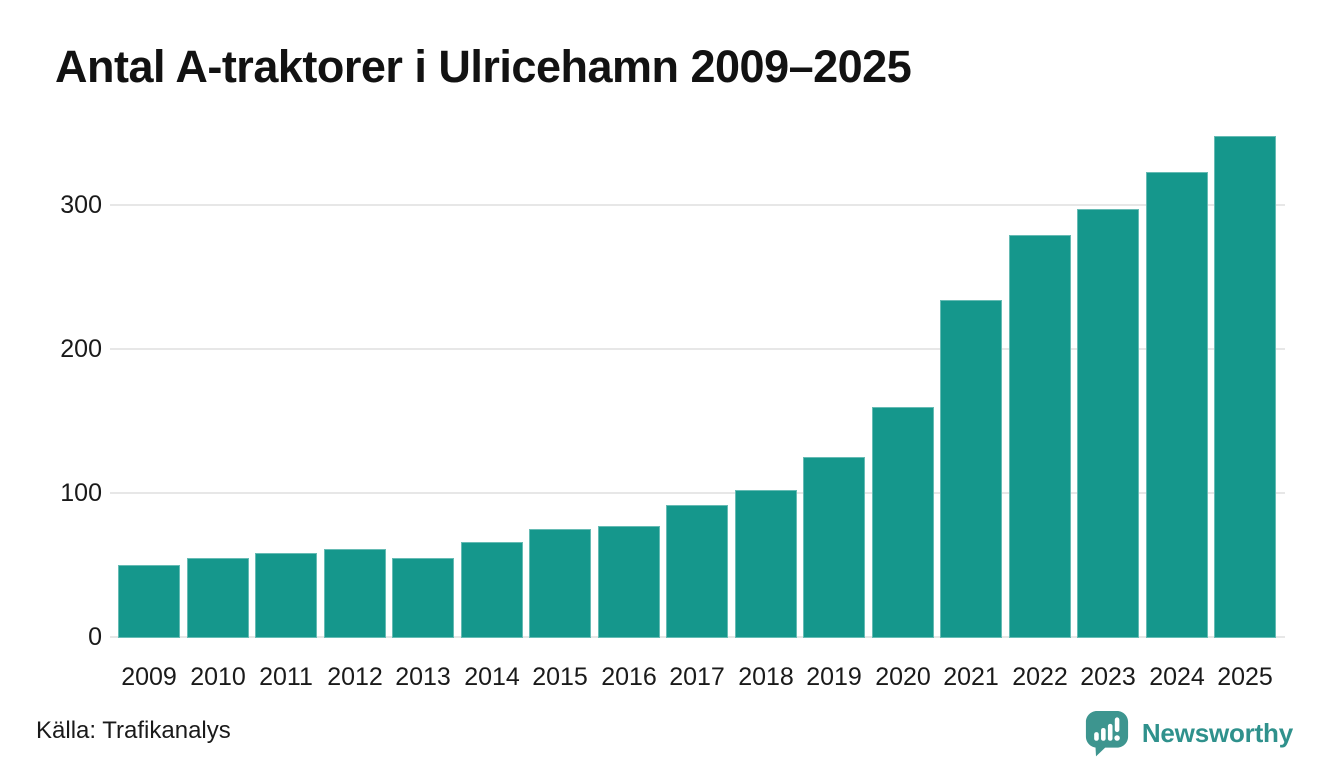  I want to click on bar-2023, so click(1108, 423).